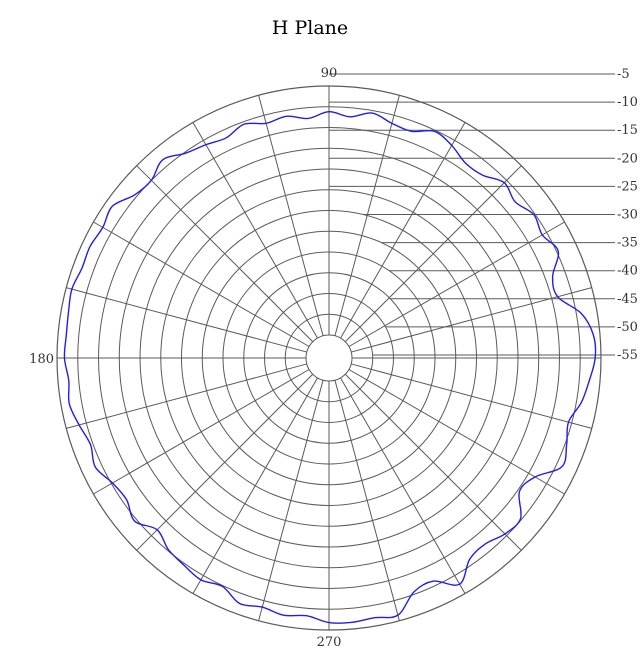 Image resolution: width=644 pixels, height=663 pixels. I want to click on radial-tick-label: -5, so click(623, 74).